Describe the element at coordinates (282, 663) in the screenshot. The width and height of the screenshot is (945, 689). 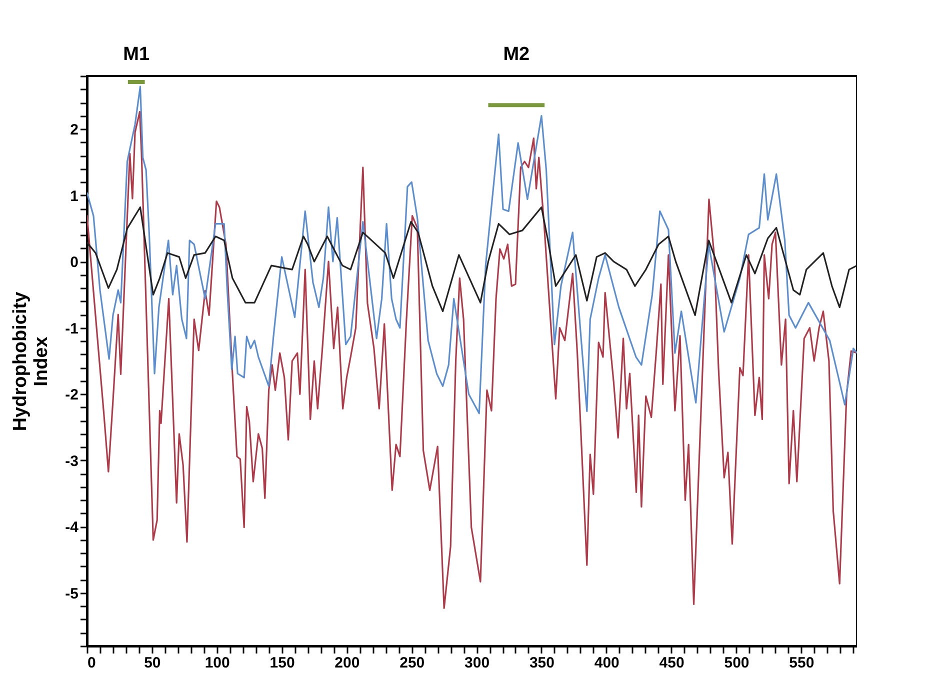
I see `x-tick-label: 150` at that location.